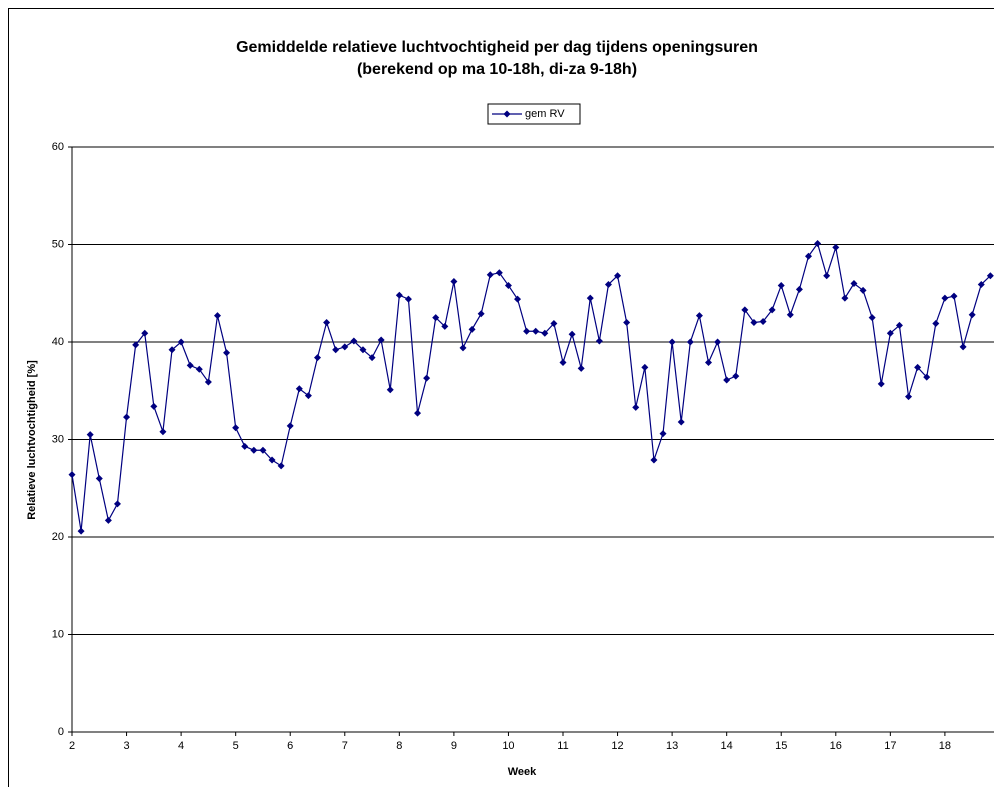 The image size is (994, 787). What do you see at coordinates (61, 732) in the screenshot?
I see `y-tick-label: 0` at bounding box center [61, 732].